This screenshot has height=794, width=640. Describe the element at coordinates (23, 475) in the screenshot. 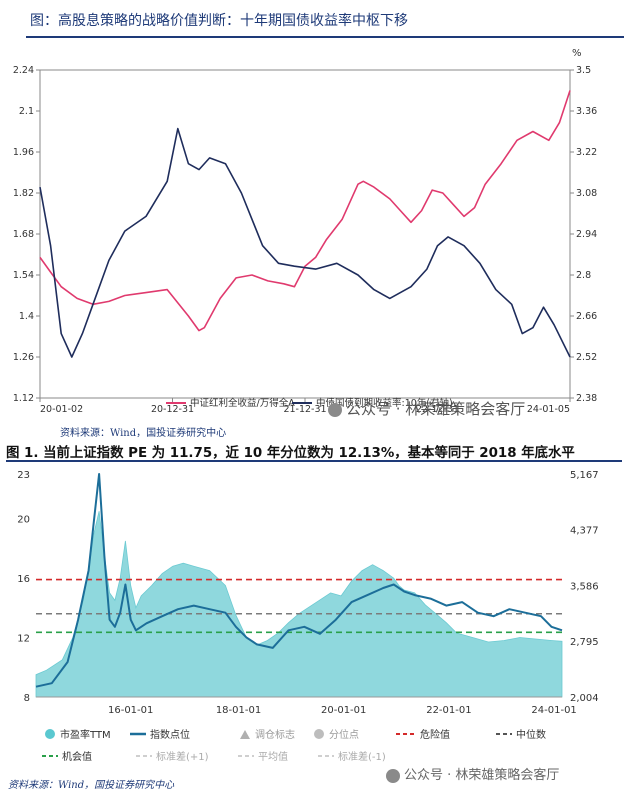

I see `y-left-tick-label: 23` at that location.